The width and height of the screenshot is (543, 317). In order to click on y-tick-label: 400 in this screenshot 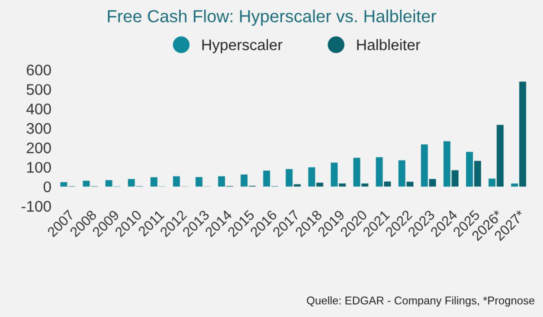, I will do `click(38, 109)`.